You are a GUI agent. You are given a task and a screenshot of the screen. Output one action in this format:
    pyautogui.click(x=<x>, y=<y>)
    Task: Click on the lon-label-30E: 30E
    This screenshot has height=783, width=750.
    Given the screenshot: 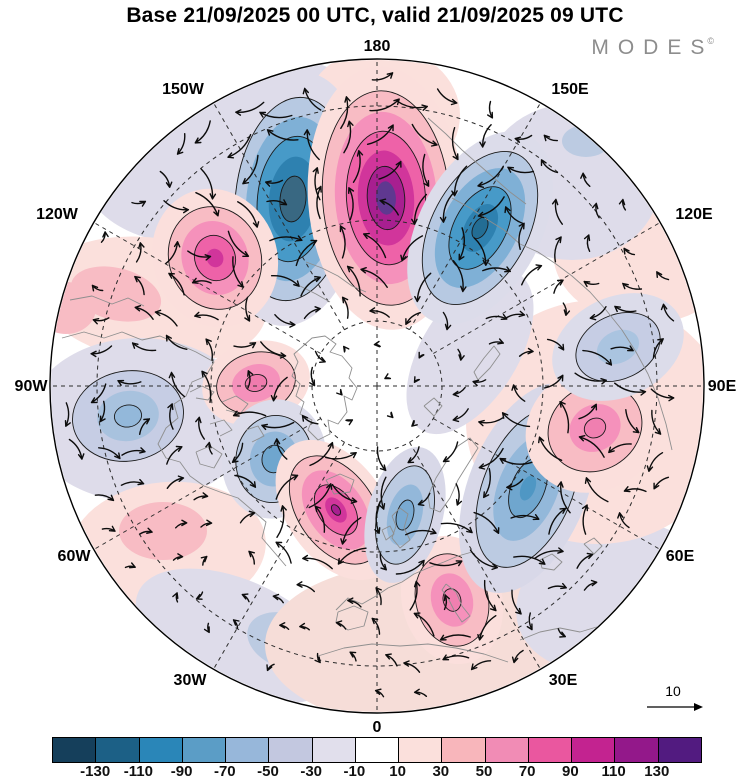 What is the action you would take?
    pyautogui.click(x=563, y=680)
    